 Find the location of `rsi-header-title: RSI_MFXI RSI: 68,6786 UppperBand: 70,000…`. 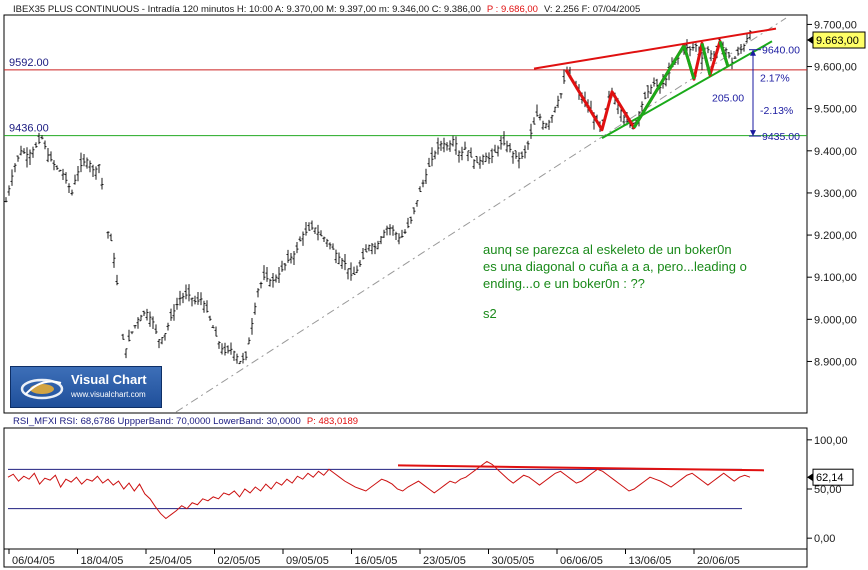

rsi-header-title: RSI_MFXI RSI: 68,6786 UppperBand: 70,000… is located at coordinates (185, 421).